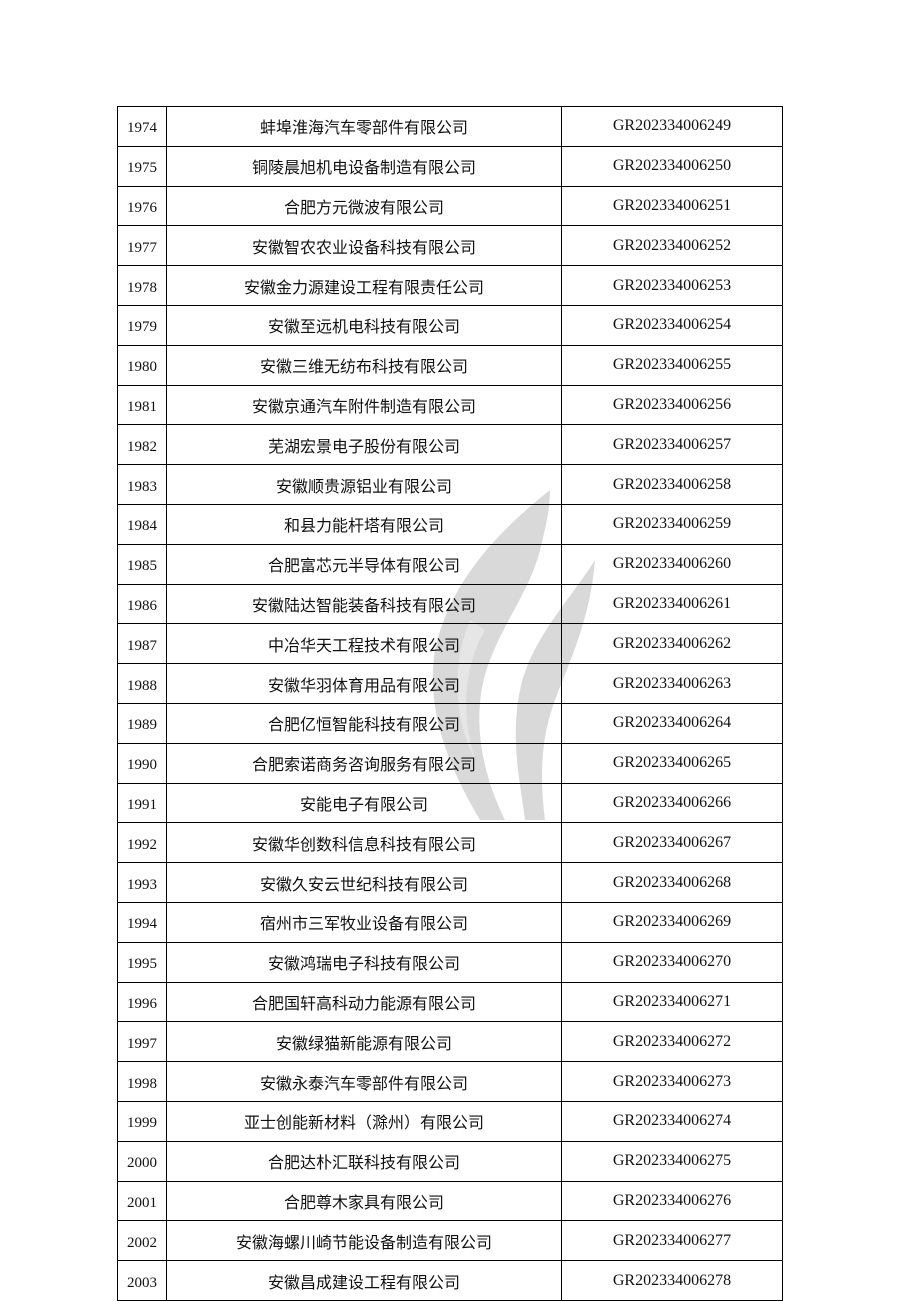 This screenshot has height=1301, width=901. Describe the element at coordinates (364, 644) in the screenshot. I see `company-name: 中冶华天工程技术有限公司` at that location.